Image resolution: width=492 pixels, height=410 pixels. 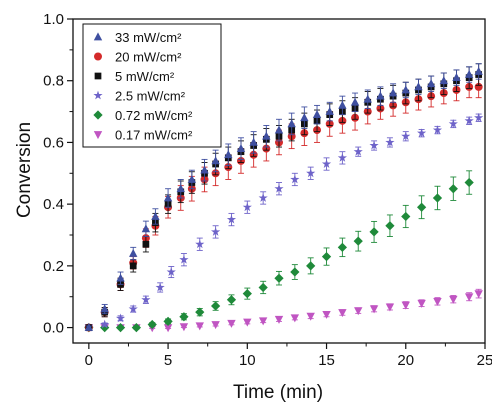 I want to click on x-tick-label: 10, so click(x=247, y=360).